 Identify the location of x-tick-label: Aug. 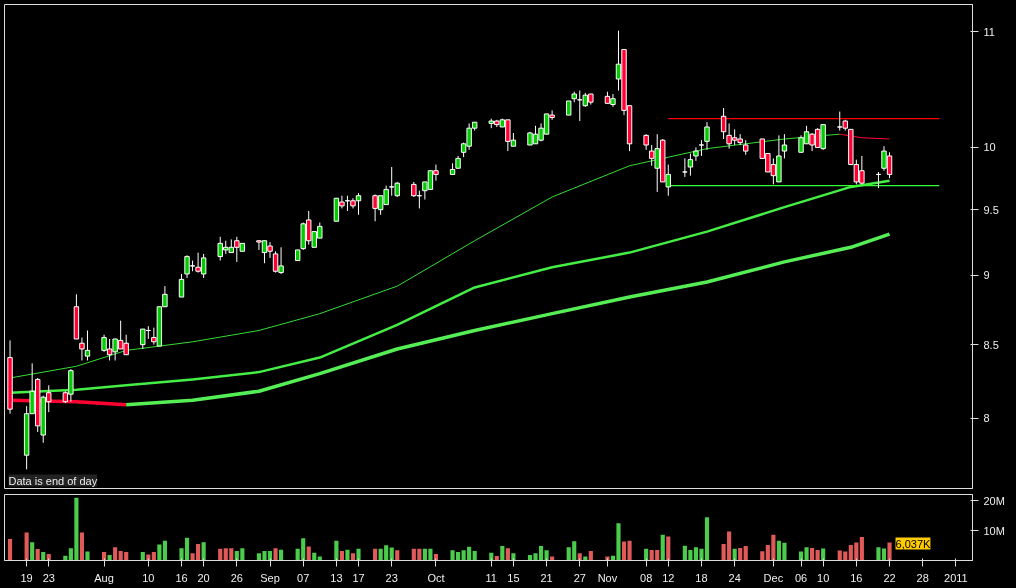
(104, 577).